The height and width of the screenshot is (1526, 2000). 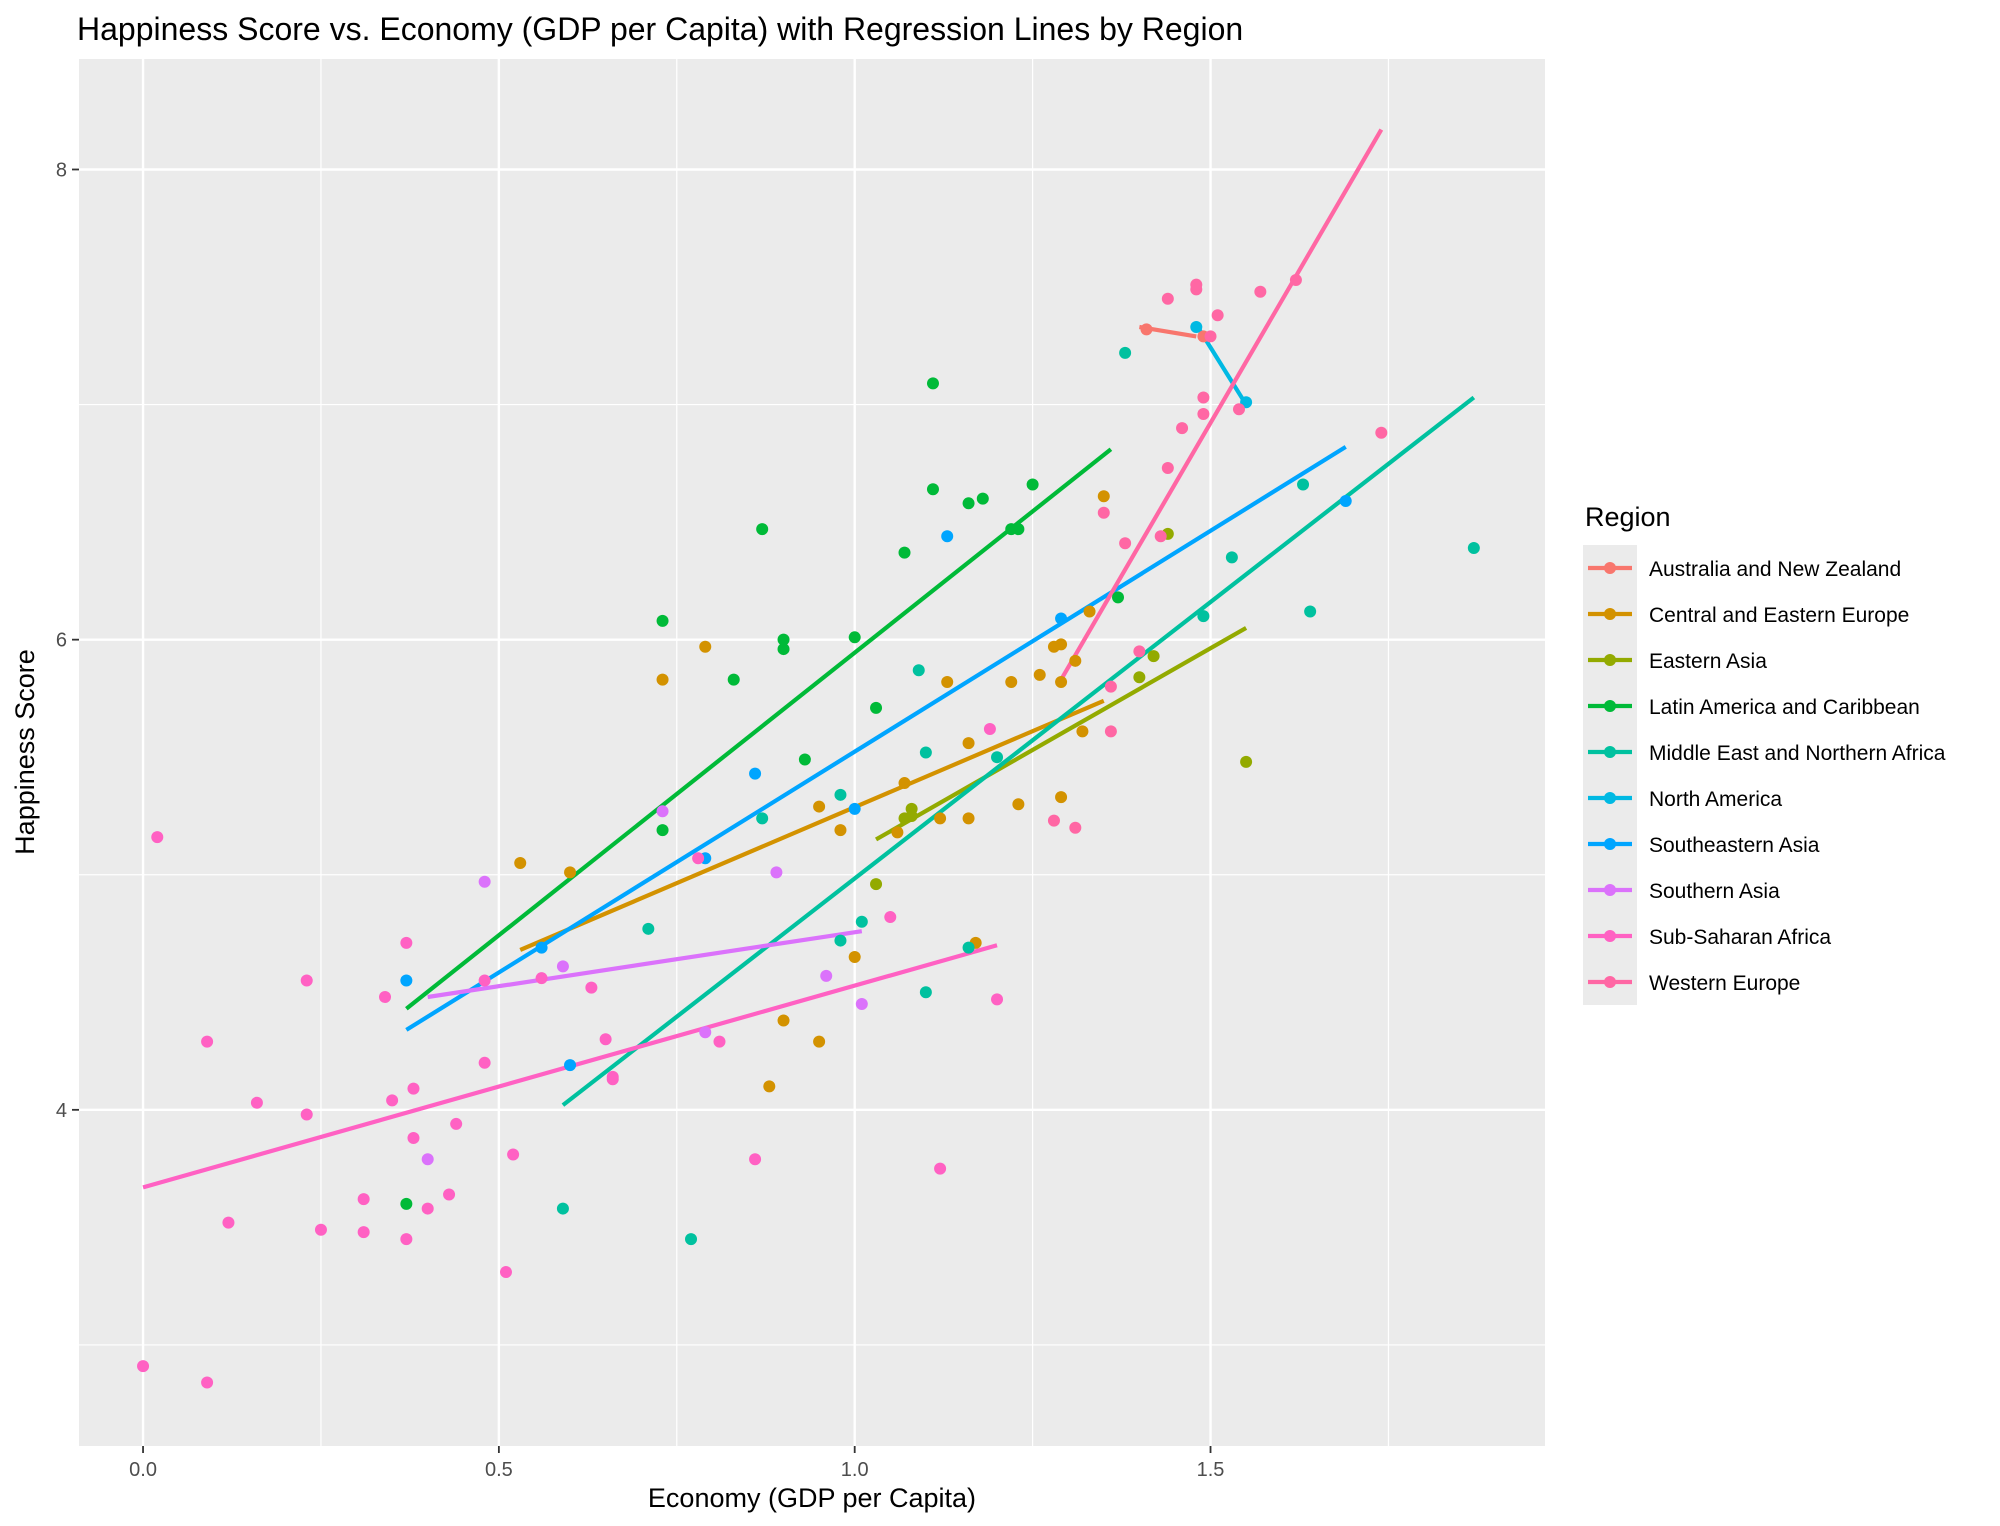 What do you see at coordinates (1211, 1470) in the screenshot?
I see `x-tick-label: 1.5` at bounding box center [1211, 1470].